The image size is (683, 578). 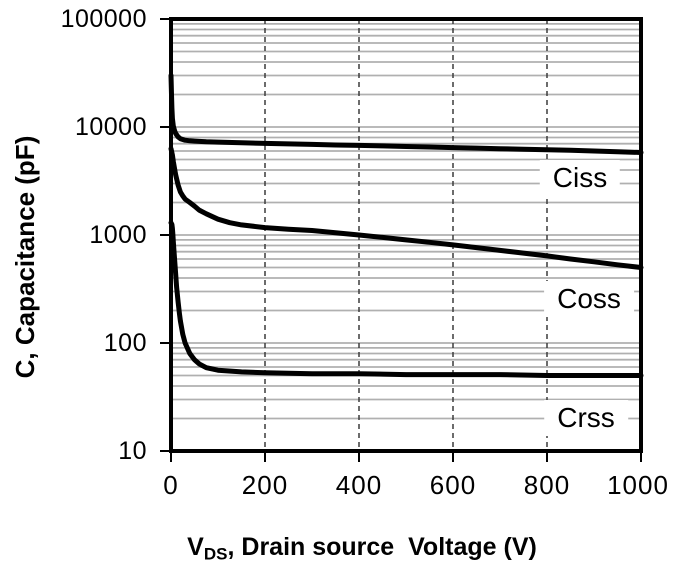 I want to click on x-tick-label: 600, so click(x=453, y=485).